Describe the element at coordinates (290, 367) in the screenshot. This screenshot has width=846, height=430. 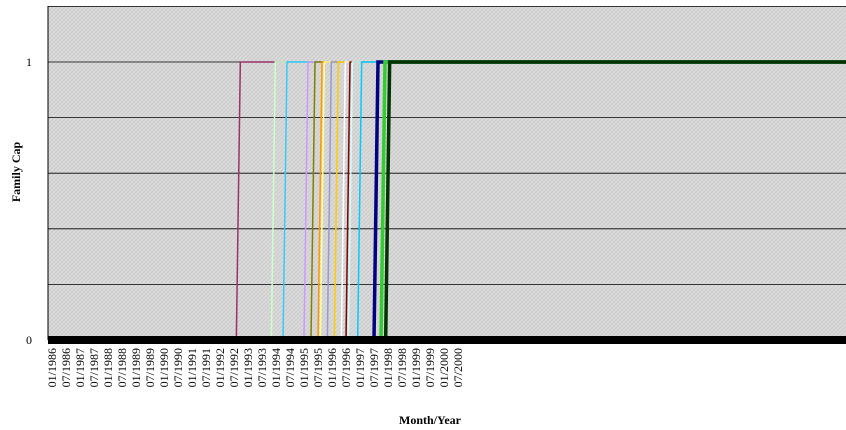
I see `x-tick-label: 07/1994` at that location.